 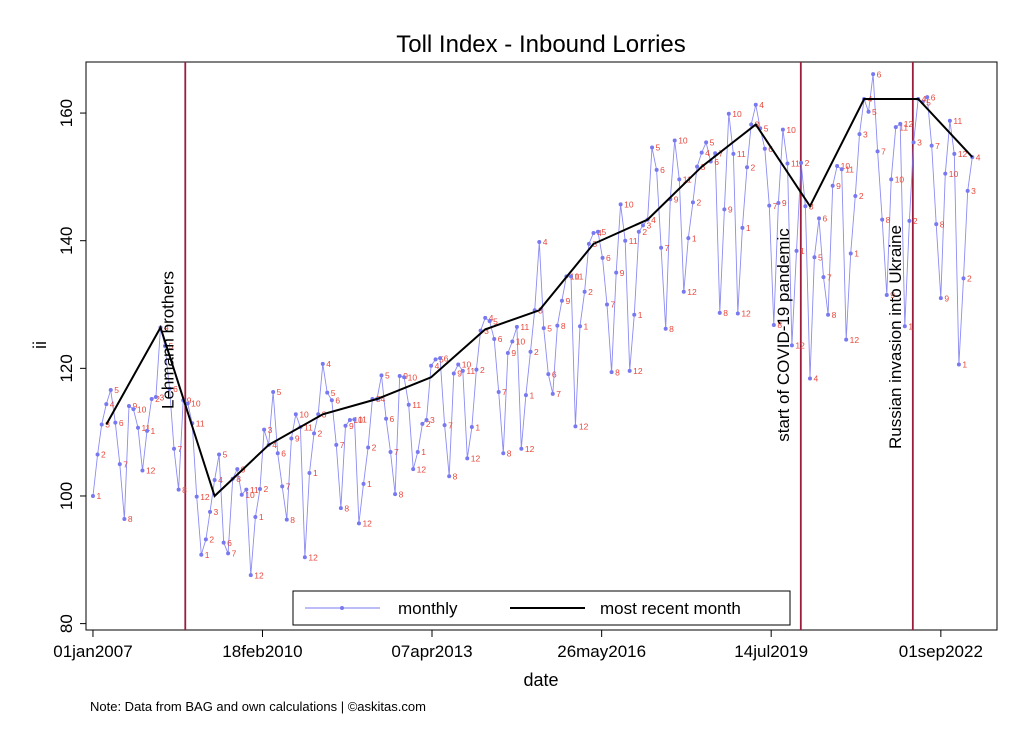 I want to click on x-tick-label: 18feb2010, so click(x=262, y=651).